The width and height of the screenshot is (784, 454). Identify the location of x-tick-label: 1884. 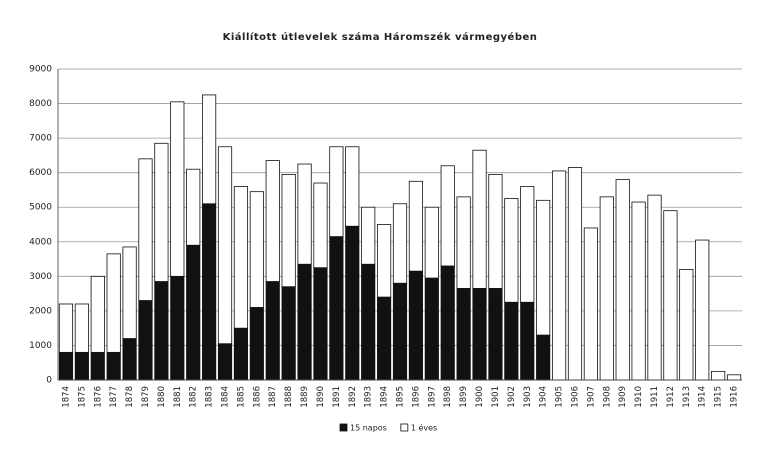
(226, 397).